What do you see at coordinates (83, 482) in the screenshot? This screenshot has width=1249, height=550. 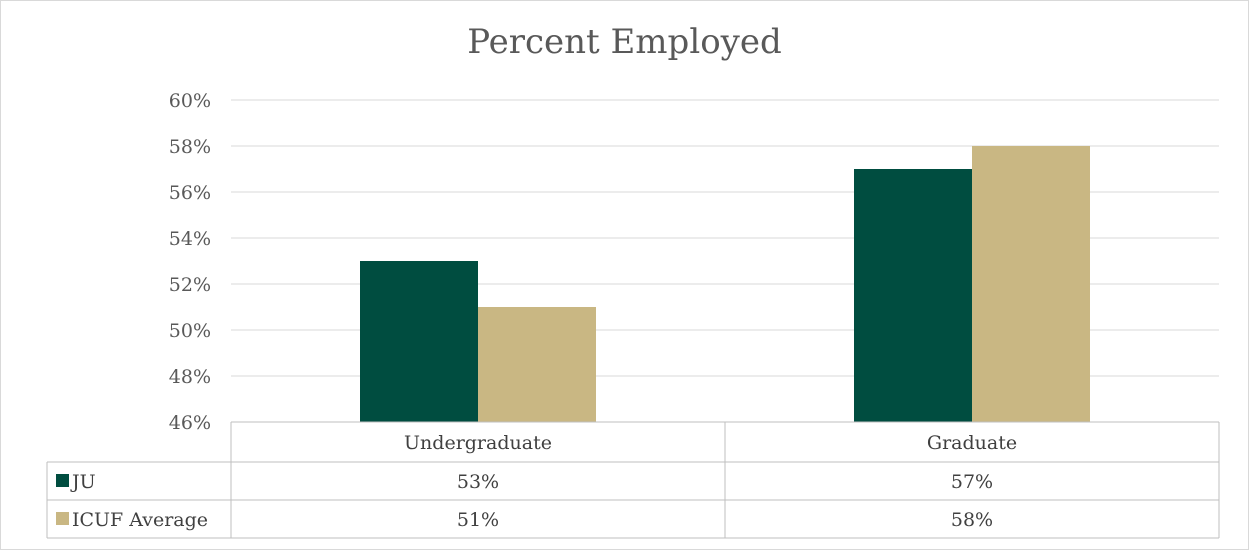 I see `legend-label: JU` at bounding box center [83, 482].